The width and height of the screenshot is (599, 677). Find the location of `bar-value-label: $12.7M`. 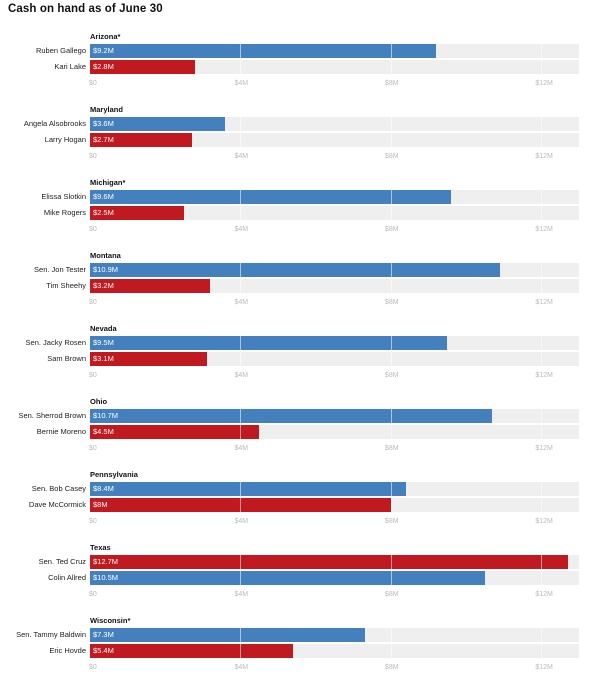

bar-value-label: $12.7M is located at coordinates (106, 561).